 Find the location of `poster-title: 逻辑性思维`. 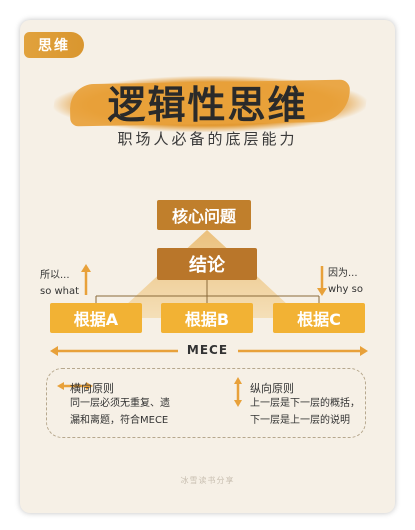

poster-title: 逻辑性思维 is located at coordinates (207, 104).